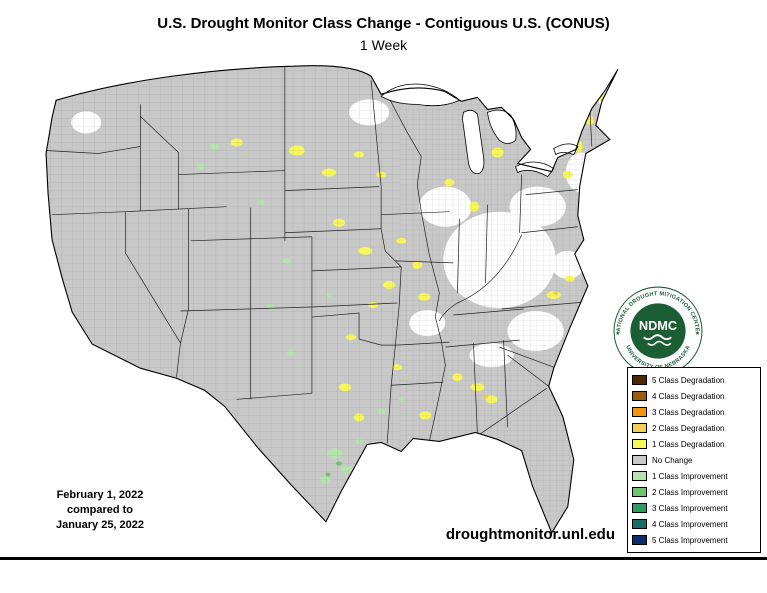  Describe the element at coordinates (383, 558) in the screenshot. I see `bottom-divider` at that location.